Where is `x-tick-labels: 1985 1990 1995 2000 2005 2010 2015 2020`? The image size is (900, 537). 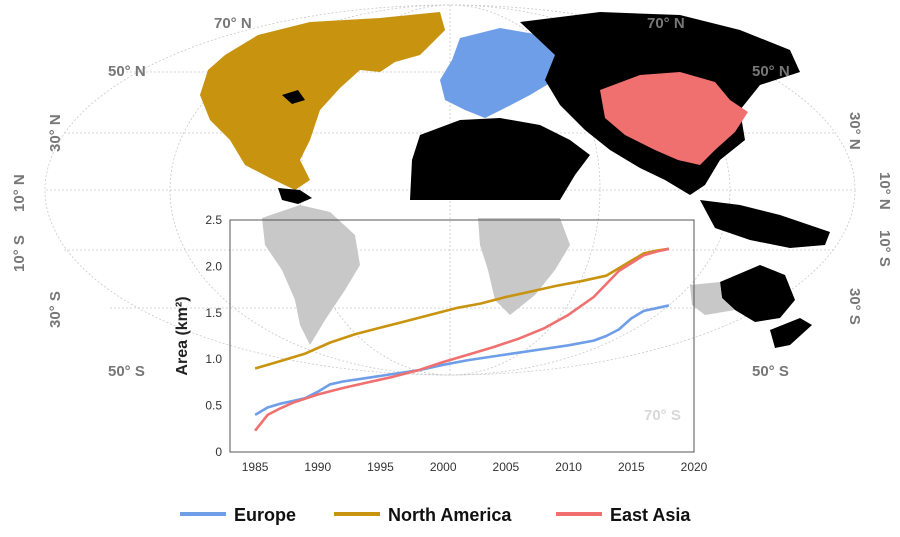
x-tick-labels: 1985 1990 1995 2000 2005 2010 2015 2020 is located at coordinates (475, 467).